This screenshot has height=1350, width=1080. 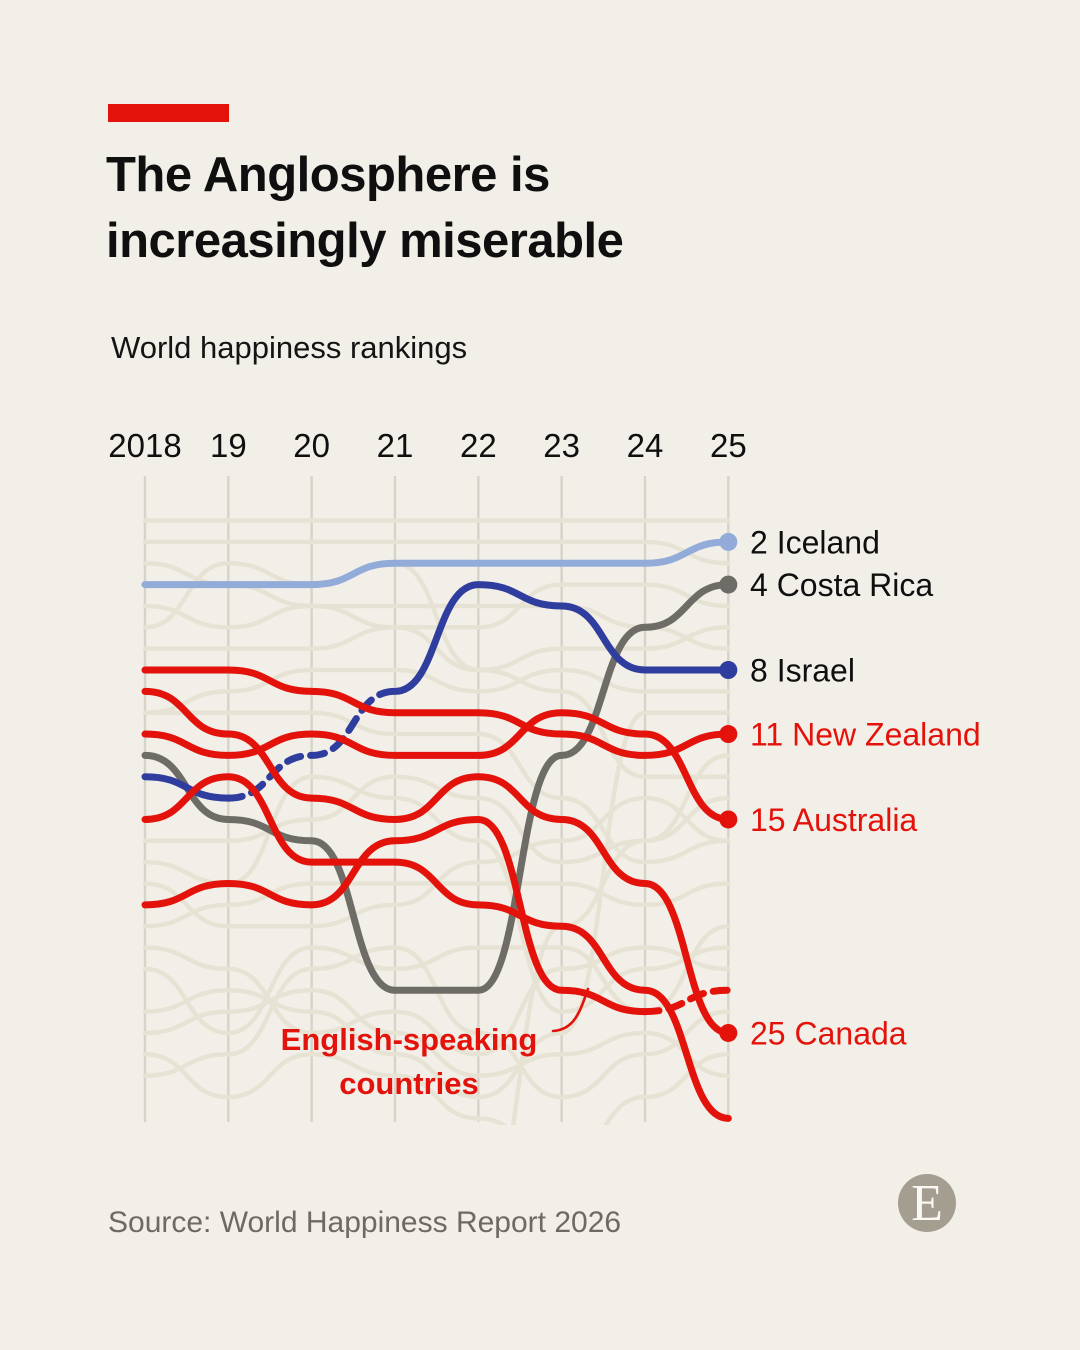 What do you see at coordinates (436, 691) in the screenshot?
I see `series-line-bg-luxembourg` at bounding box center [436, 691].